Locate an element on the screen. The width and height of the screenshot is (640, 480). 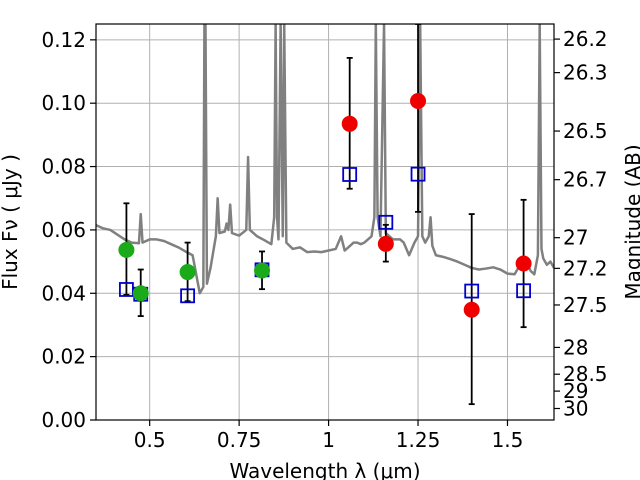
y-tick-label: 0.12 is located at coordinates (63, 40).